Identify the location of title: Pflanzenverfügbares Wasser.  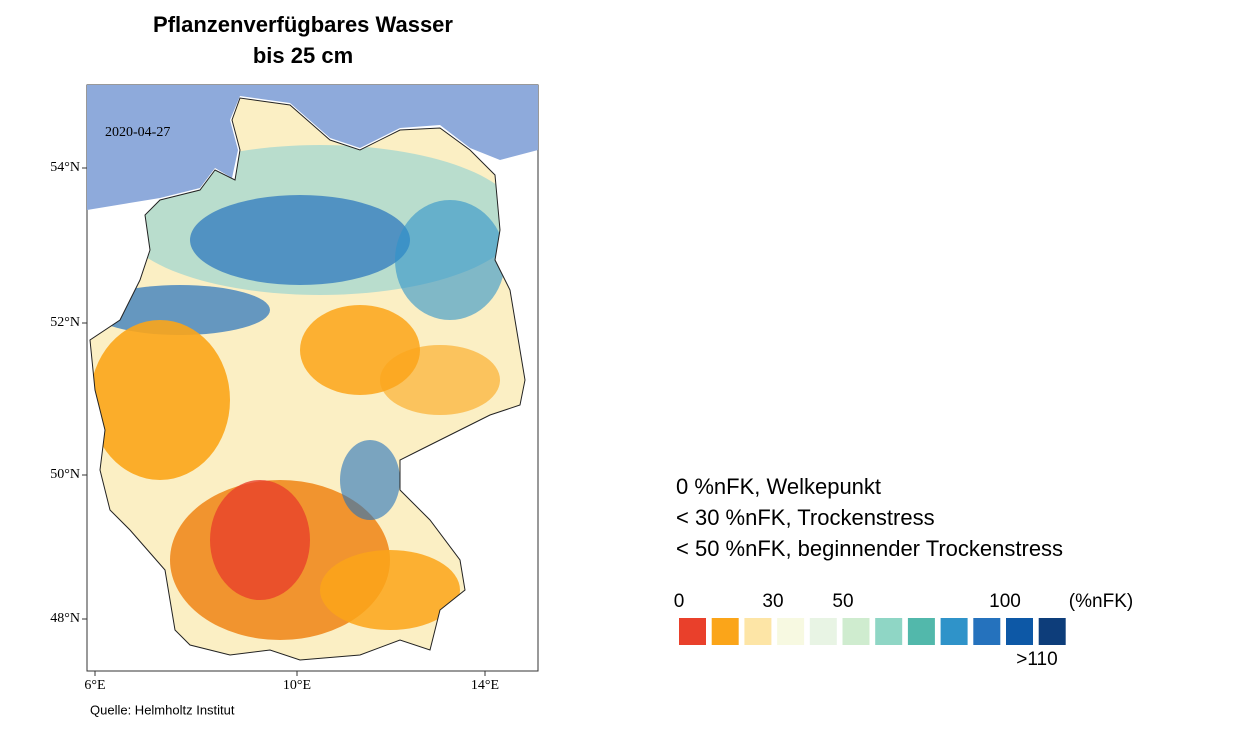
(303, 24).